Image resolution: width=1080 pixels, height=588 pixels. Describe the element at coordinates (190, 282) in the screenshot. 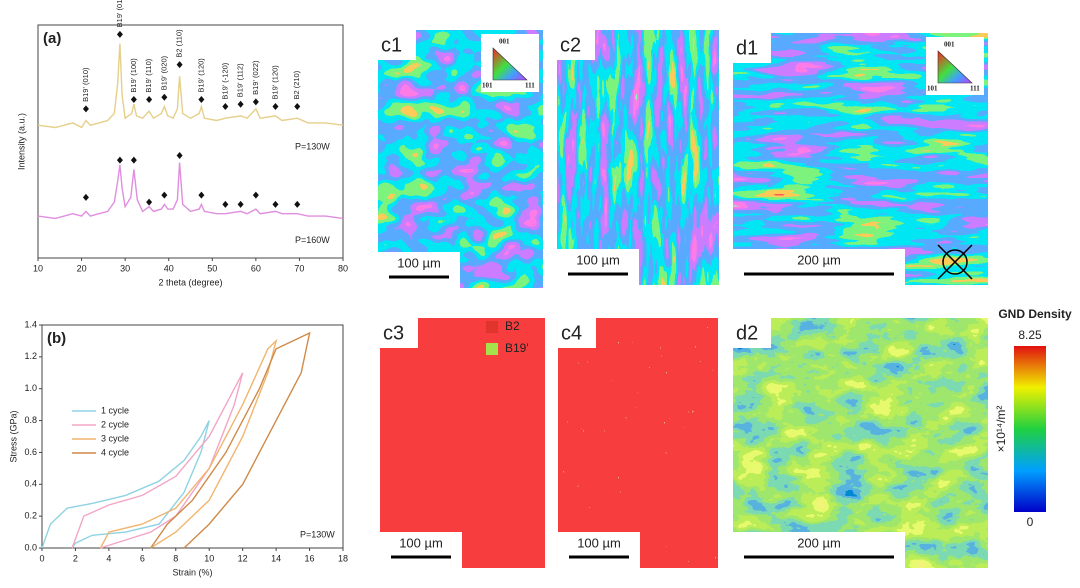

I see `x-axis-title: 2 theta (degree)` at that location.